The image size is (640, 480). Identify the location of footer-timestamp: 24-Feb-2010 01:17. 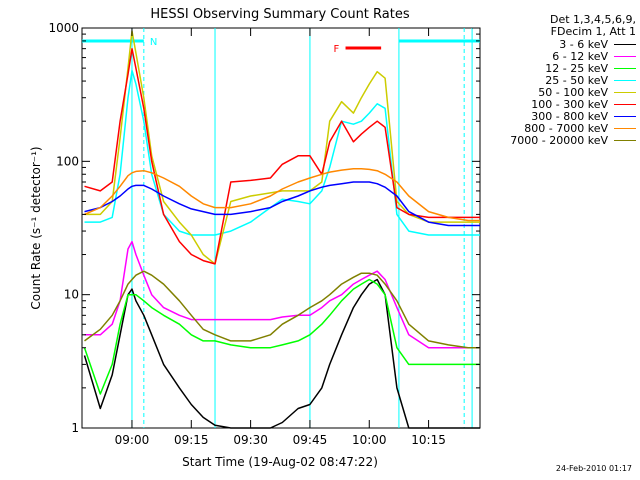
(593, 468).